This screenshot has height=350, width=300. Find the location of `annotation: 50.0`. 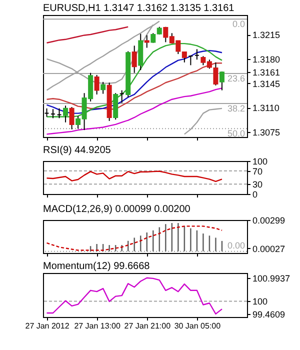

annotation: 50.0 is located at coordinates (236, 133).